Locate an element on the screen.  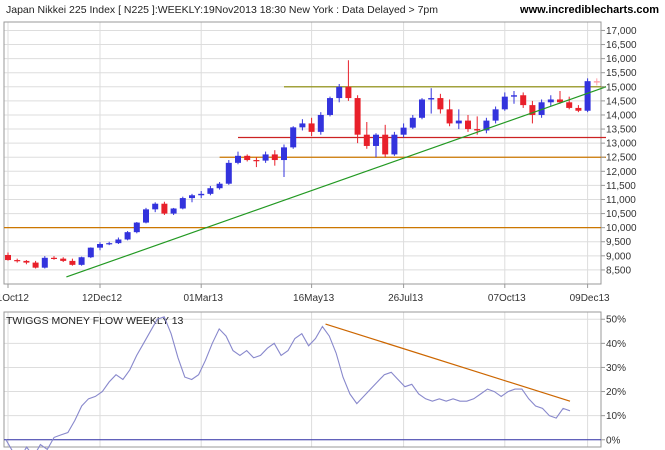
price-y-tick-label: 10,500 is located at coordinates (621, 214).